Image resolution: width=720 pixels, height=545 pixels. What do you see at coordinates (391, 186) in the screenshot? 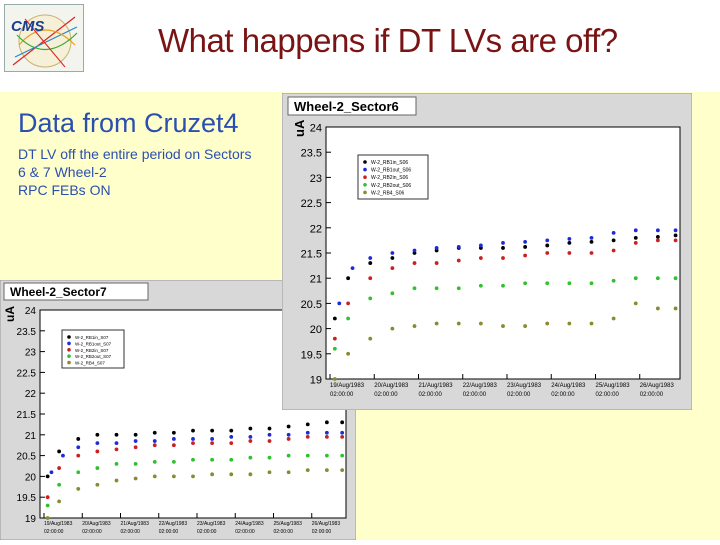
I see `c0-legend-entry: W-2_RB2out_S06` at bounding box center [391, 186].